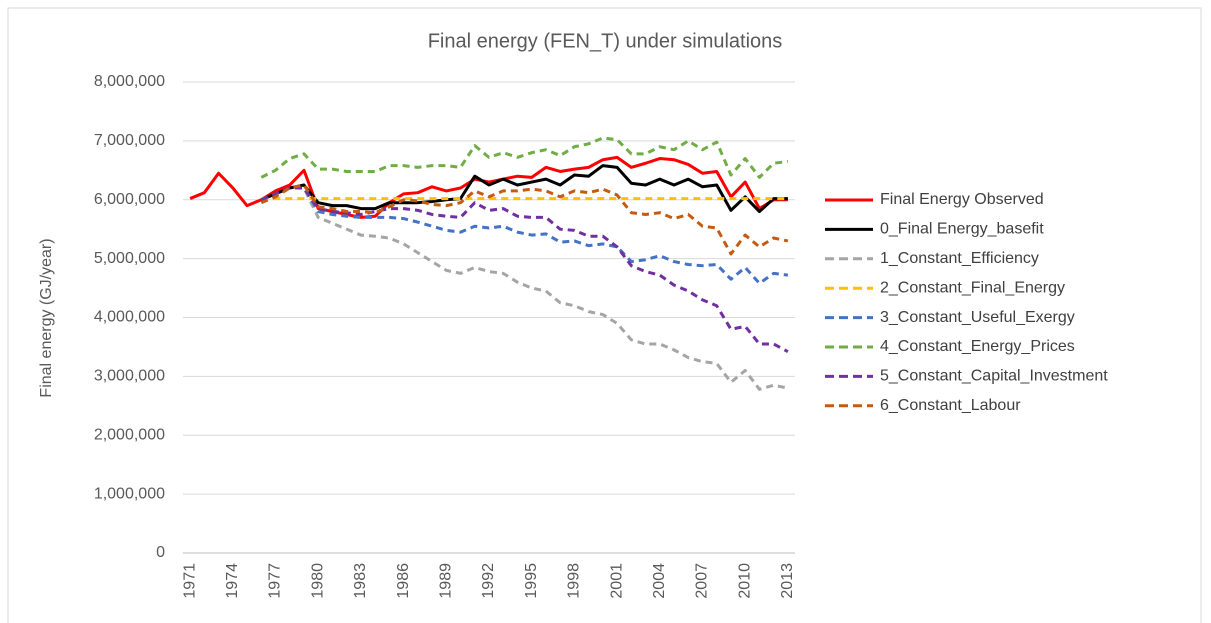  What do you see at coordinates (232, 581) in the screenshot?
I see `x-tick-label: 1974` at bounding box center [232, 581].